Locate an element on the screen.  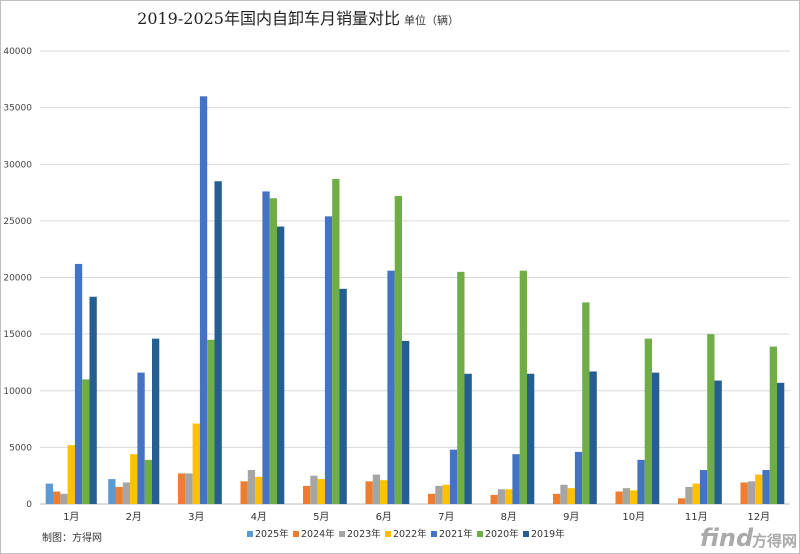
bar-2020年-1月 is located at coordinates (86, 441).